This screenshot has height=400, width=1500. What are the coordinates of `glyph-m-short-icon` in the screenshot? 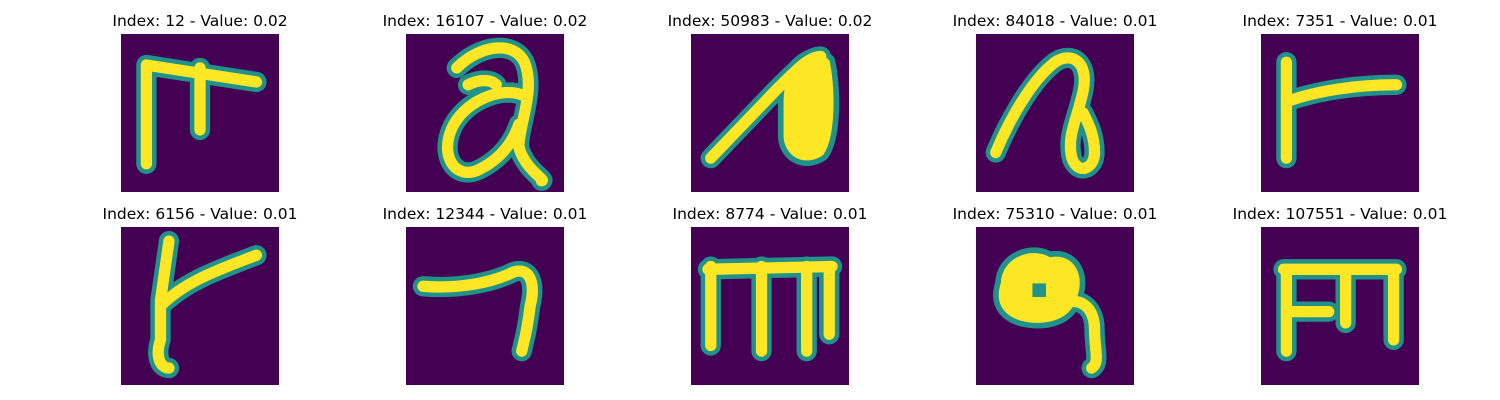 It's located at (1340, 310).